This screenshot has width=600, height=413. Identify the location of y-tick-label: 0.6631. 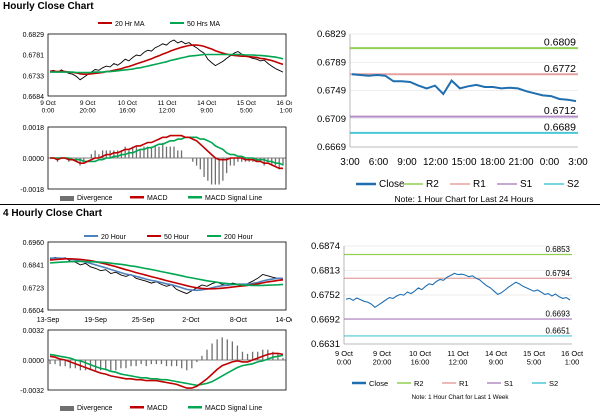
(325, 344).